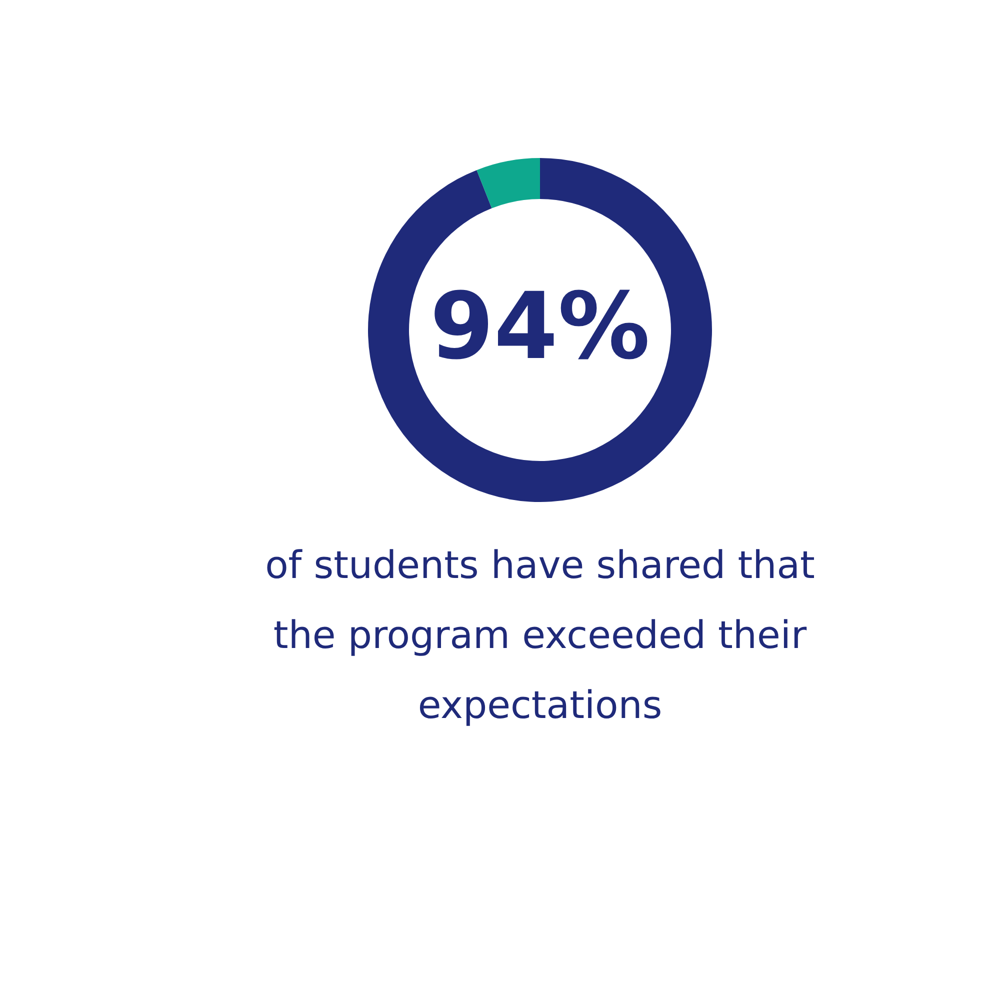  Describe the element at coordinates (540, 326) in the screenshot. I see `data-label: 94%` at that location.